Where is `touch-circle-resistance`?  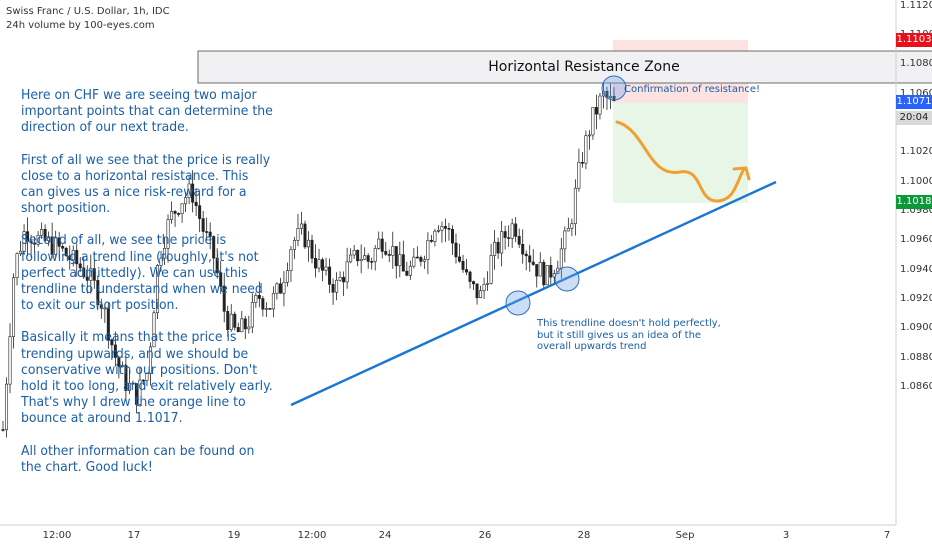 touch-circle-resistance is located at coordinates (614, 88).